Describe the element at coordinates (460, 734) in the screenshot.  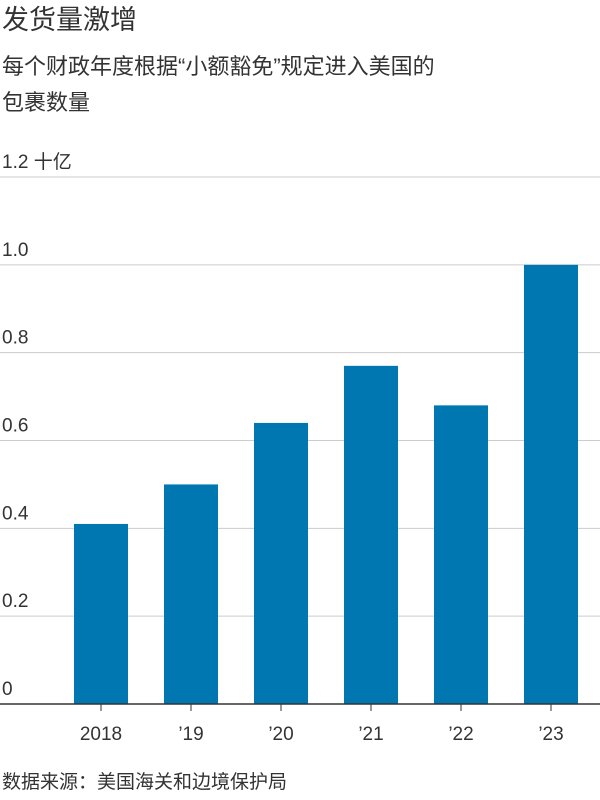
I see `x-tick-label: ’22` at that location.